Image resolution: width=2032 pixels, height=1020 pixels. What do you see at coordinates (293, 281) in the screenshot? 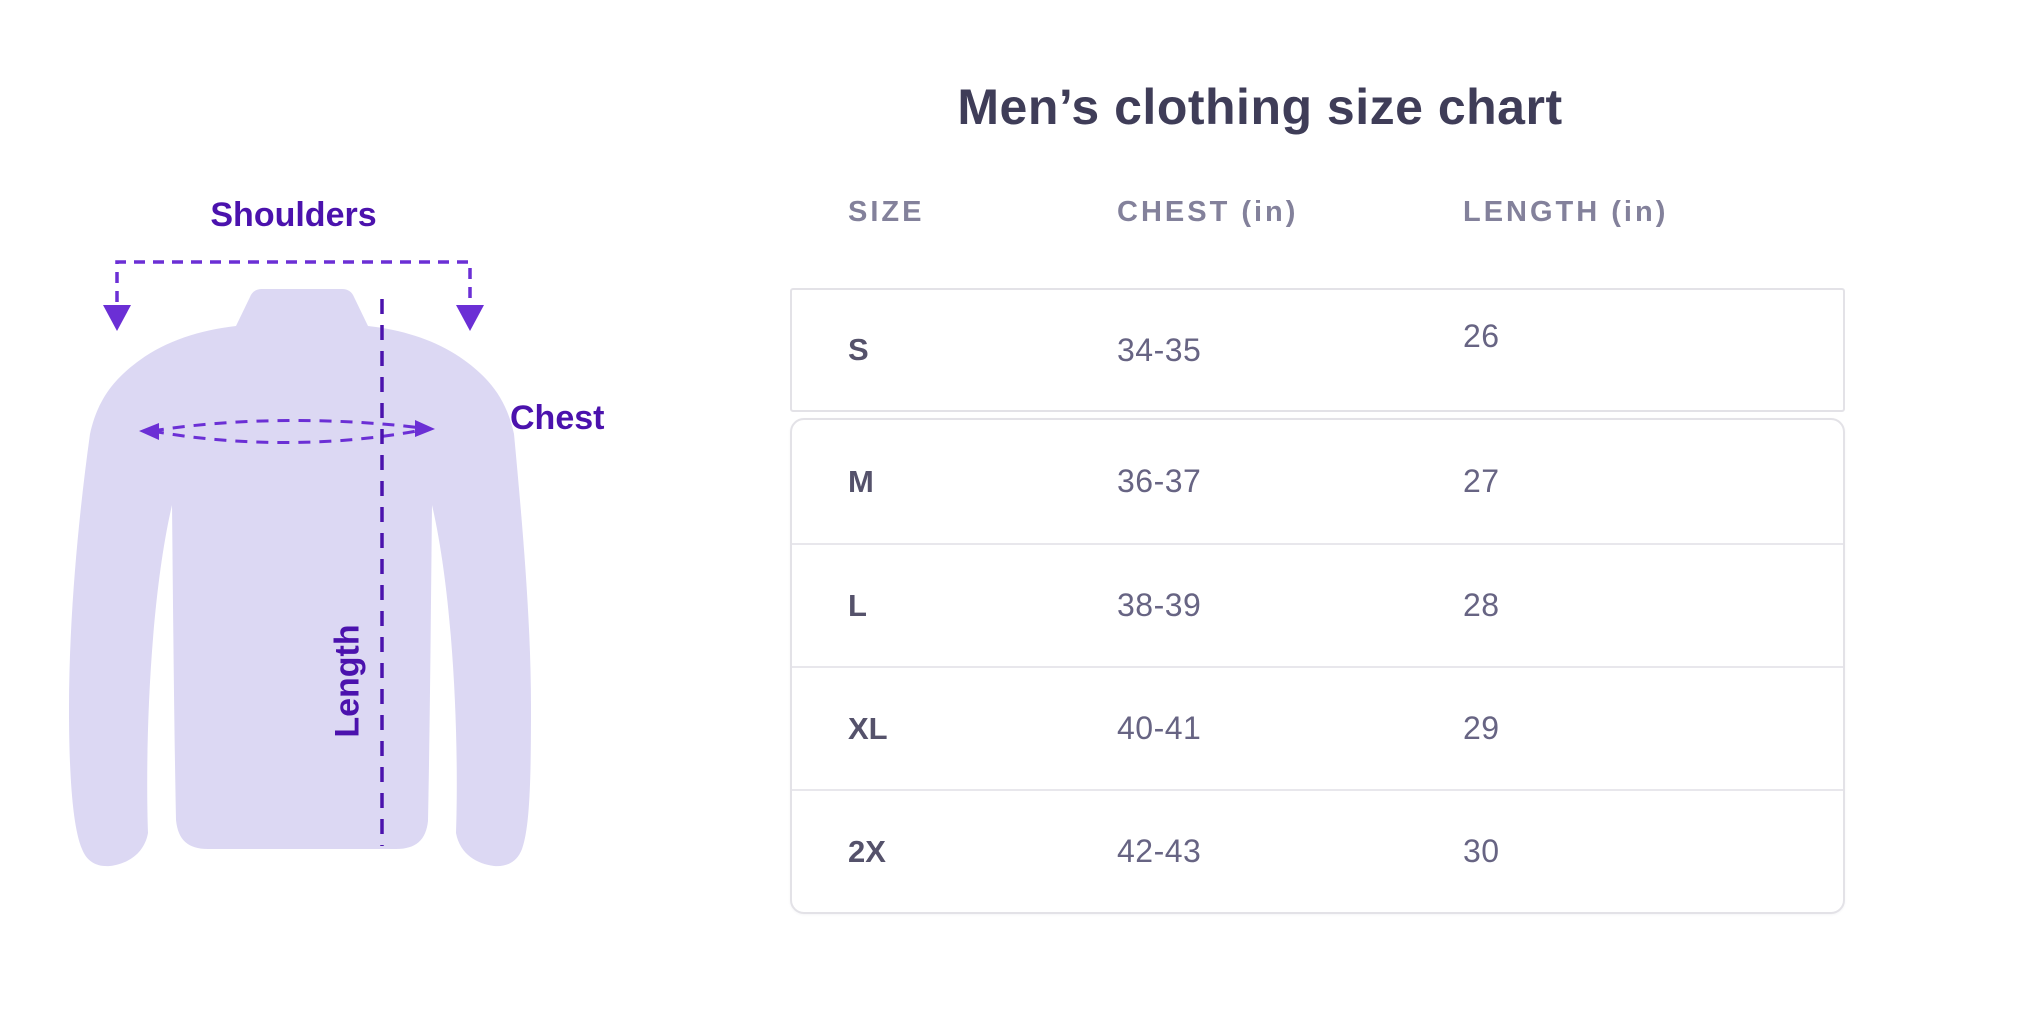
I see `shoulders-measure-line` at bounding box center [293, 281].